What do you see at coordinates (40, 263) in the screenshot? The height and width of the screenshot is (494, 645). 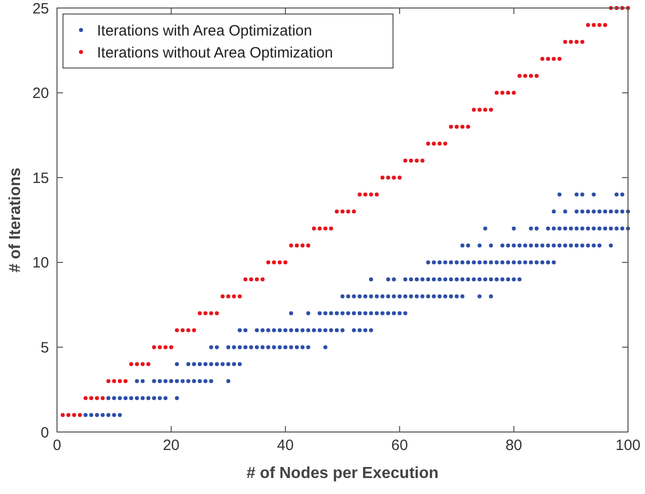 I see `y-tick-label: 10` at bounding box center [40, 263].